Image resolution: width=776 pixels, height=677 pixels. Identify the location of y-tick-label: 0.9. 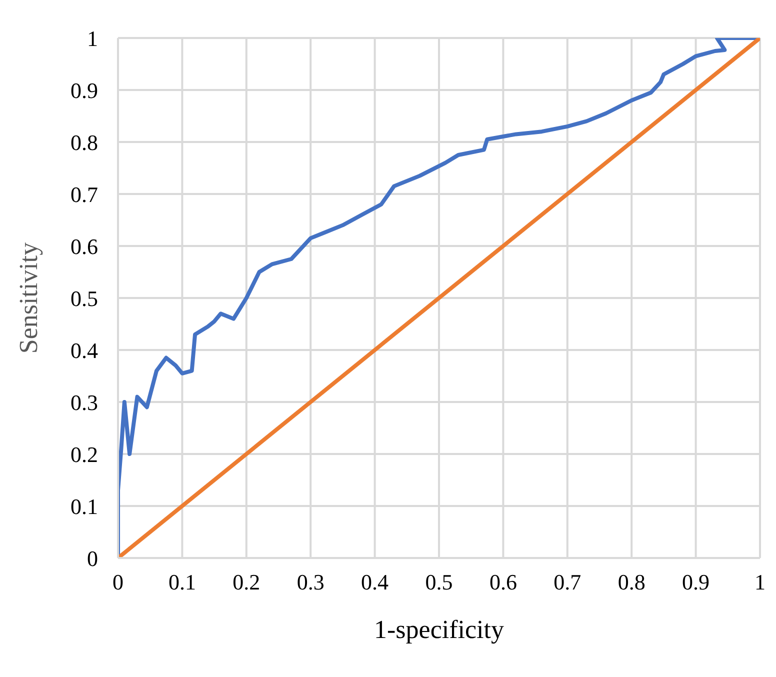
(84, 90).